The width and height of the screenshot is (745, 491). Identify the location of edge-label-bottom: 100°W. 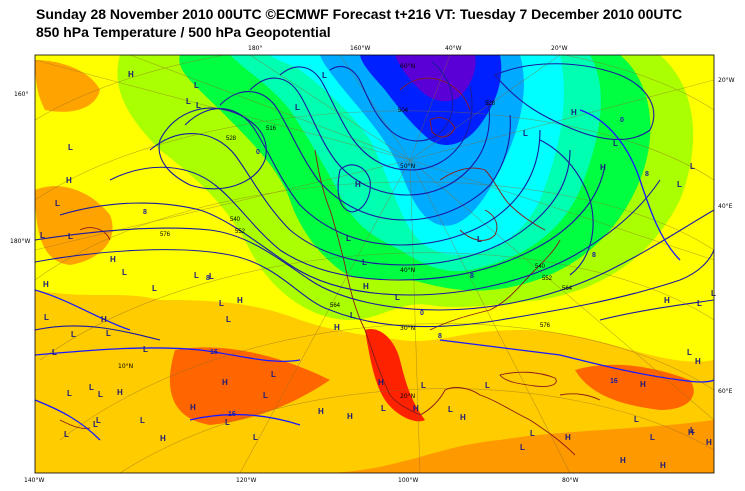
(408, 480).